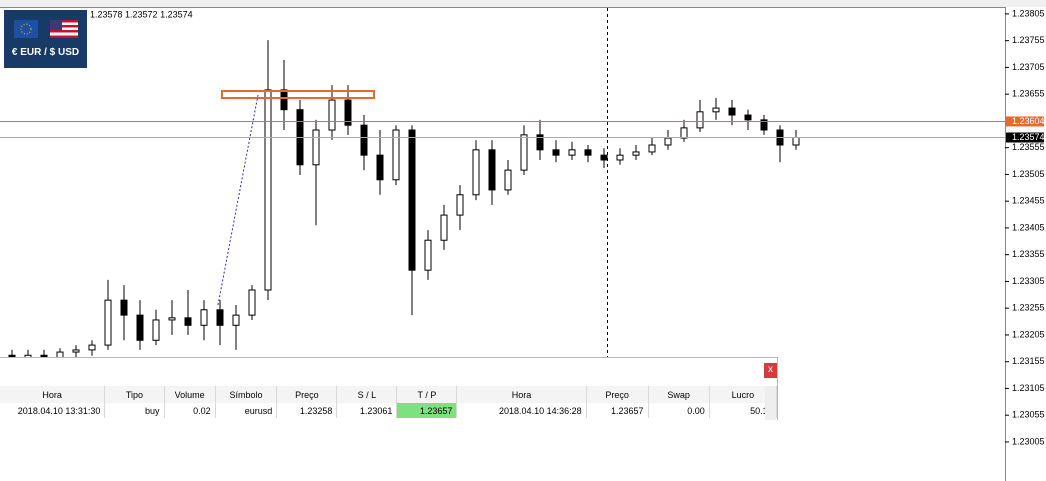  Describe the element at coordinates (1028, 94) in the screenshot. I see `y-tick-label: 1.23655` at that location.